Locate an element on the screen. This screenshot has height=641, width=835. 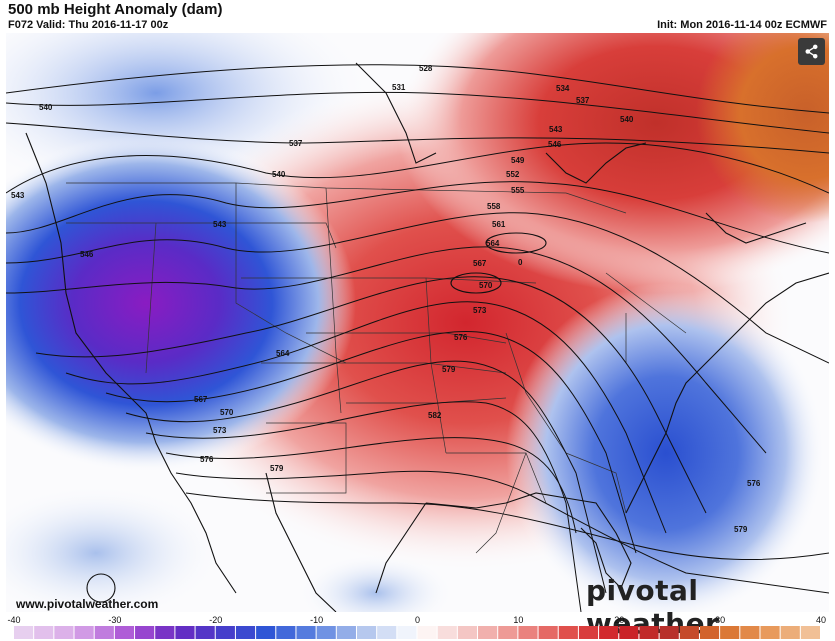
south-negative-anomaly is located at coordinates (376, 582).